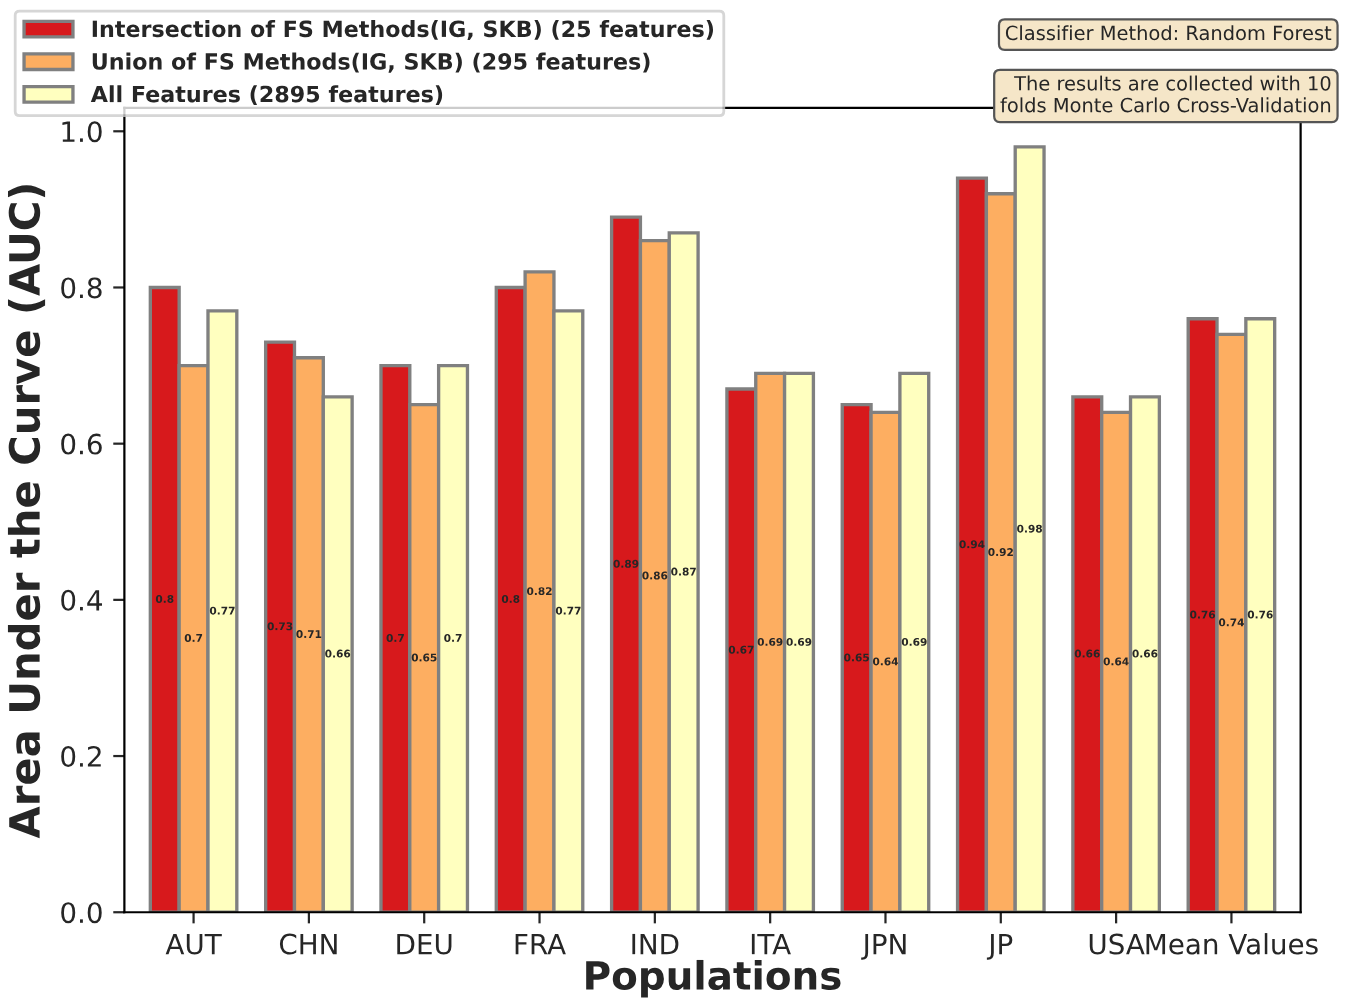  Describe the element at coordinates (26, 512) in the screenshot. I see `y-axis-title: Area Under the Curve (AUC)` at that location.